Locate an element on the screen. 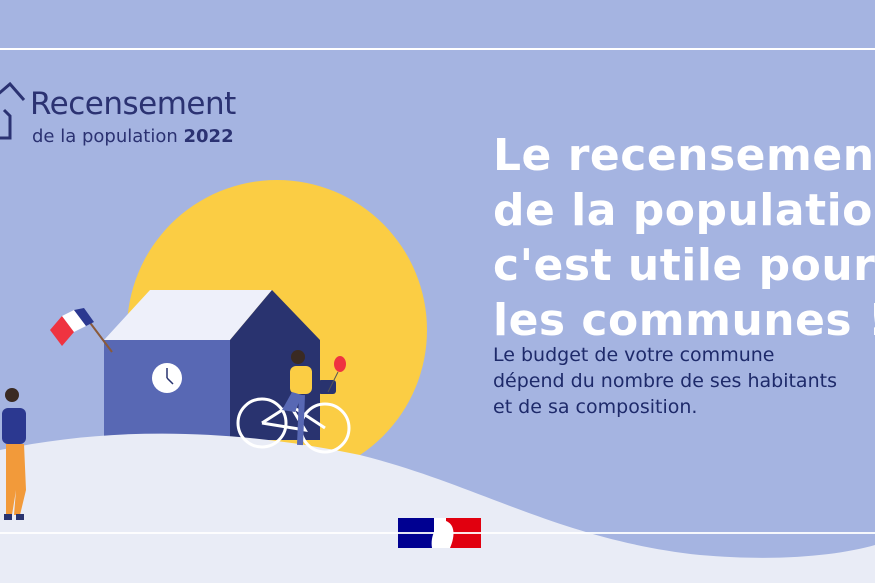 The width and height of the screenshot is (875, 583). logo-year: 2022 is located at coordinates (208, 136).